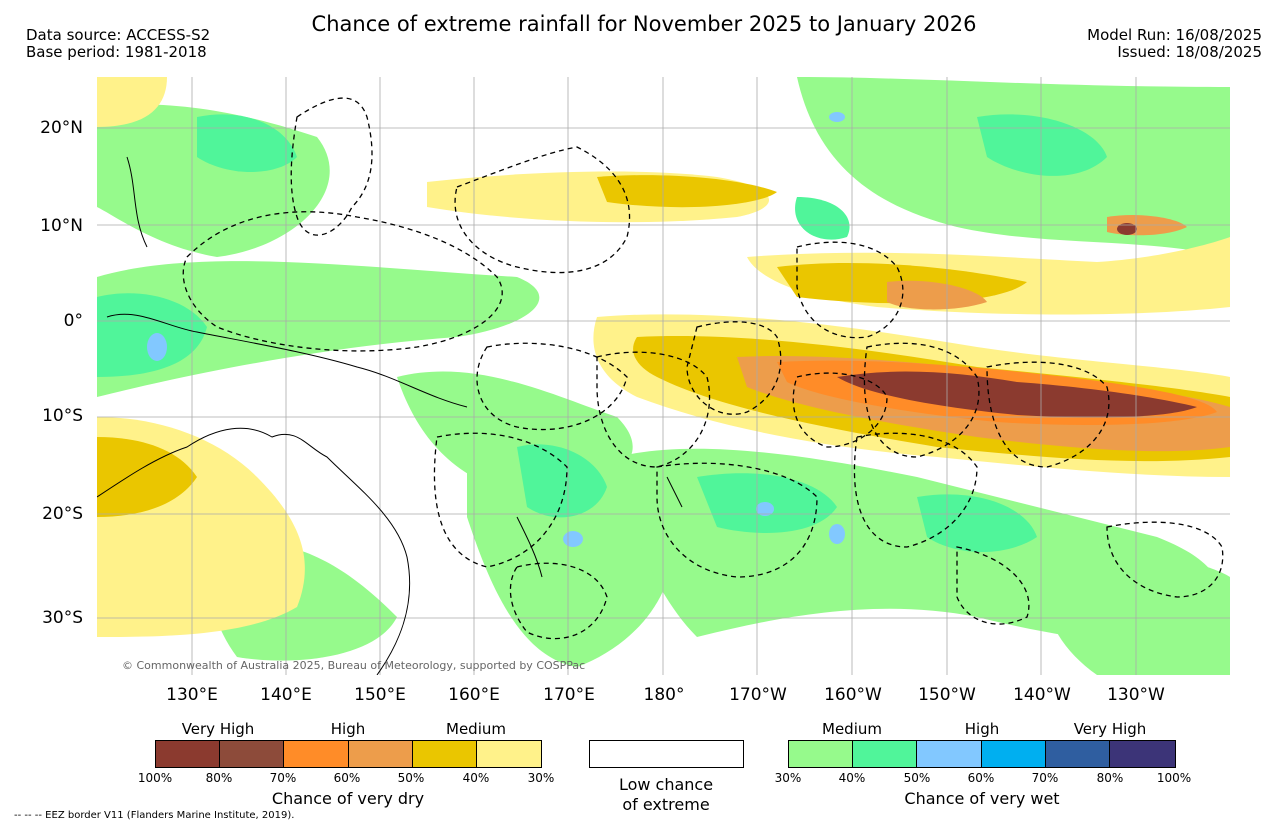  I want to click on wet-tick: 100%, so click(1174, 778).